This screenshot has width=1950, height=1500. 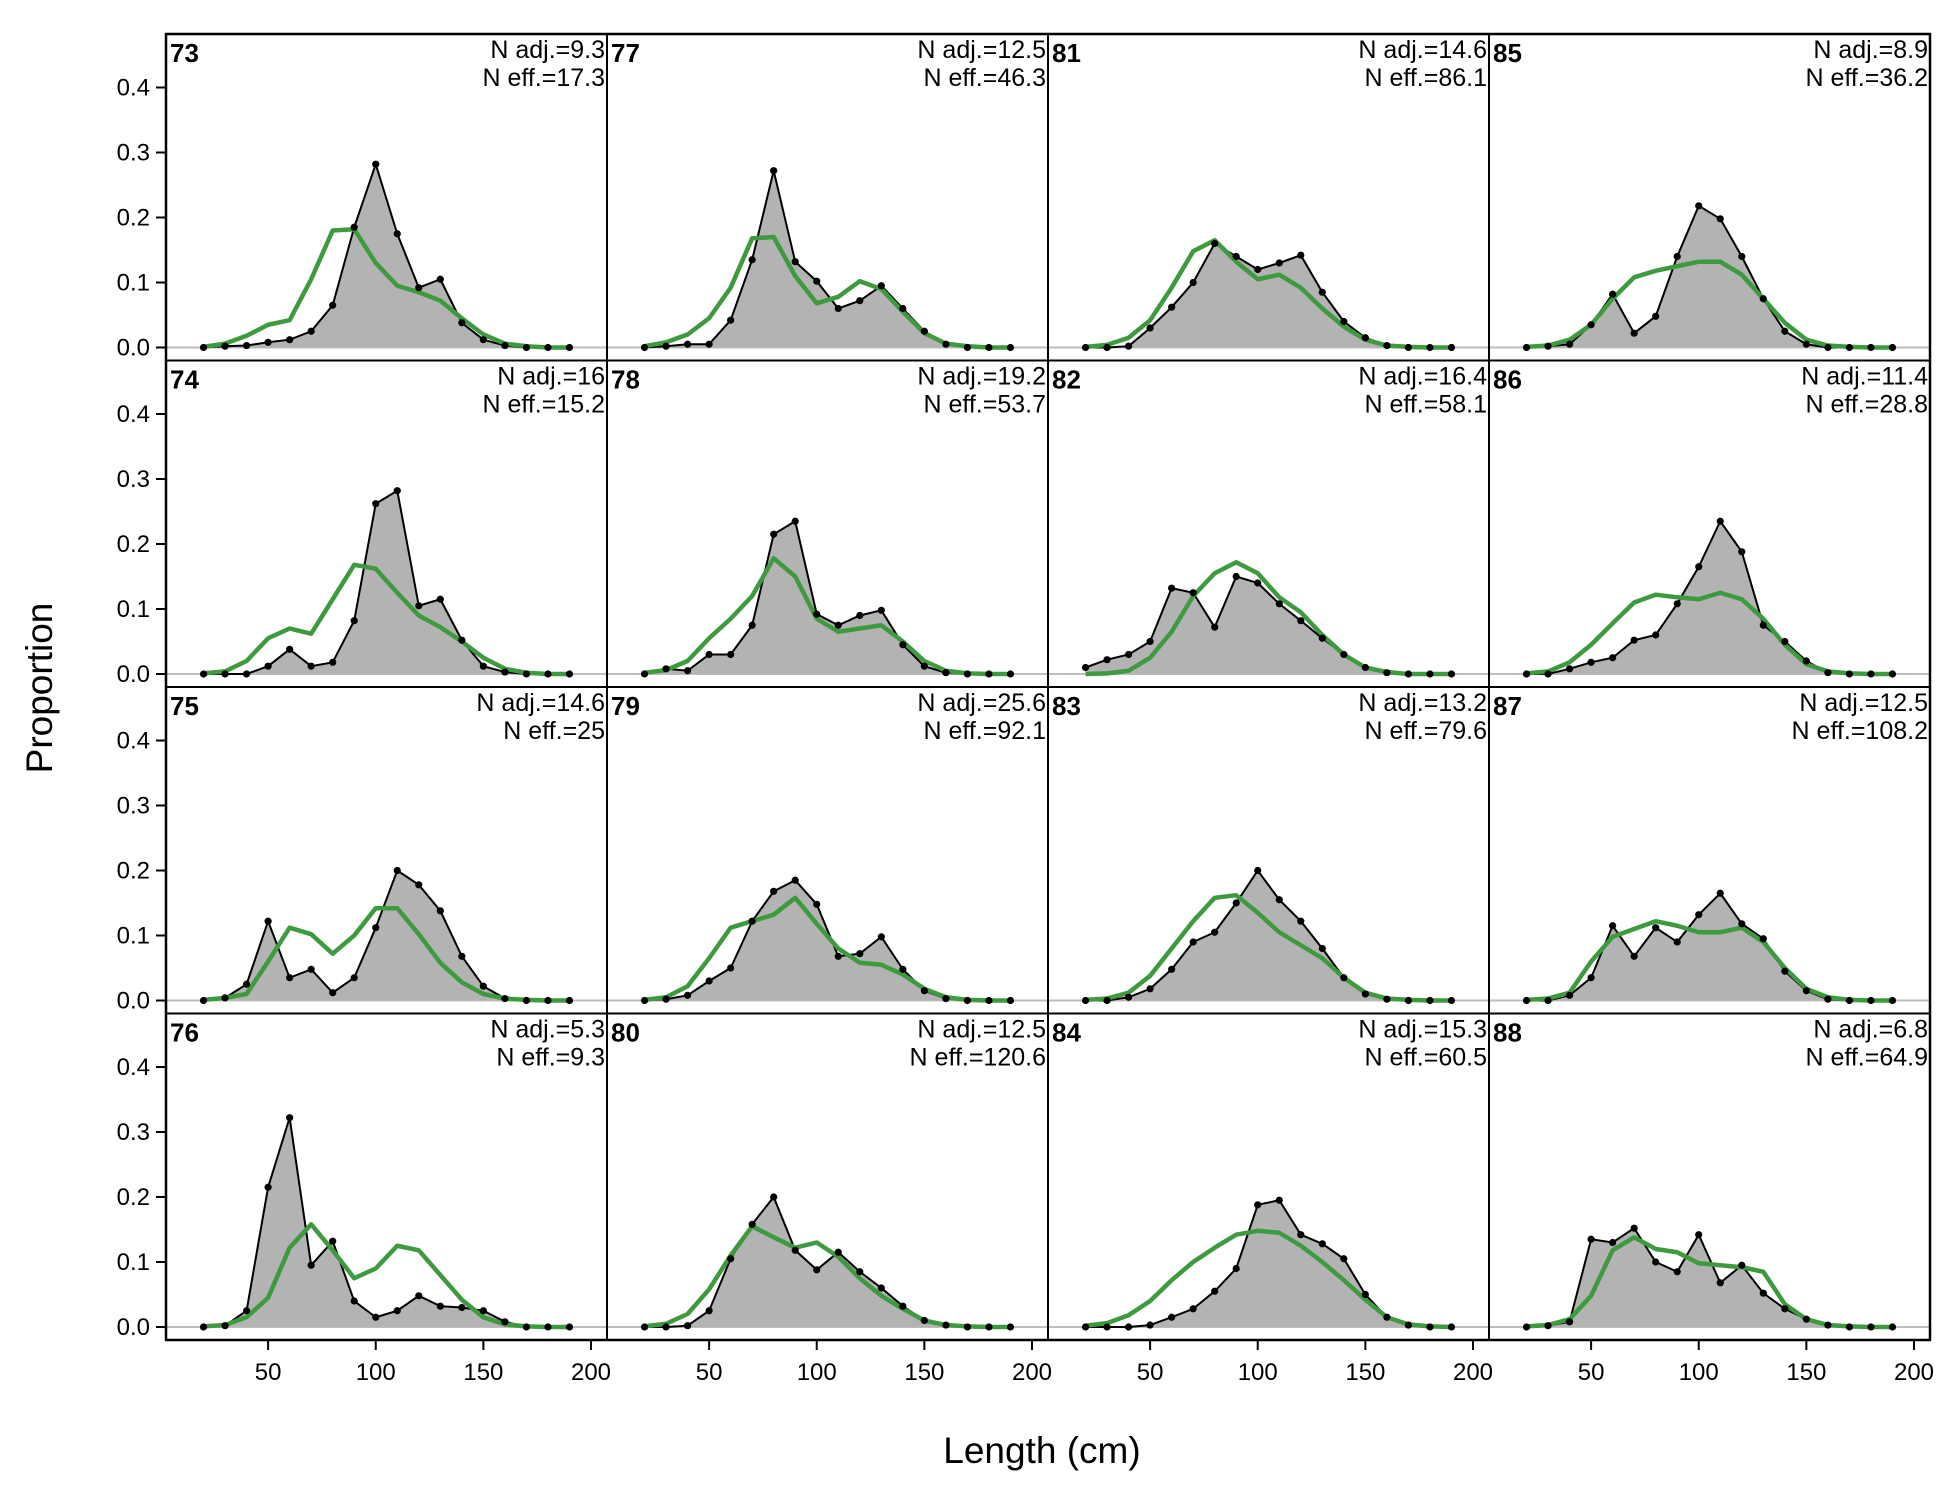 I want to click on n-adj-label: N adj.=19.2, so click(x=981, y=377).